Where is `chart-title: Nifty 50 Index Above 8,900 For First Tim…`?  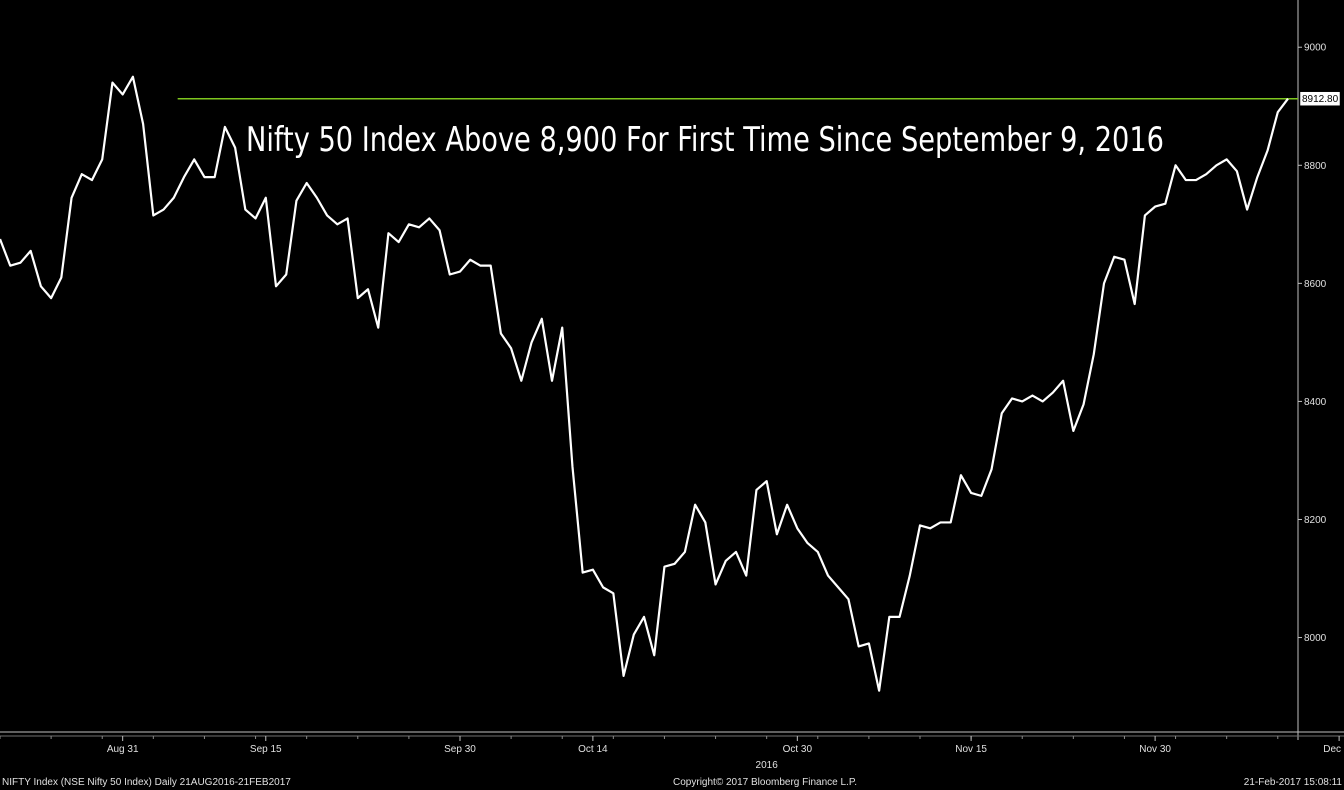 chart-title: Nifty 50 Index Above 8,900 For First Tim… is located at coordinates (705, 140).